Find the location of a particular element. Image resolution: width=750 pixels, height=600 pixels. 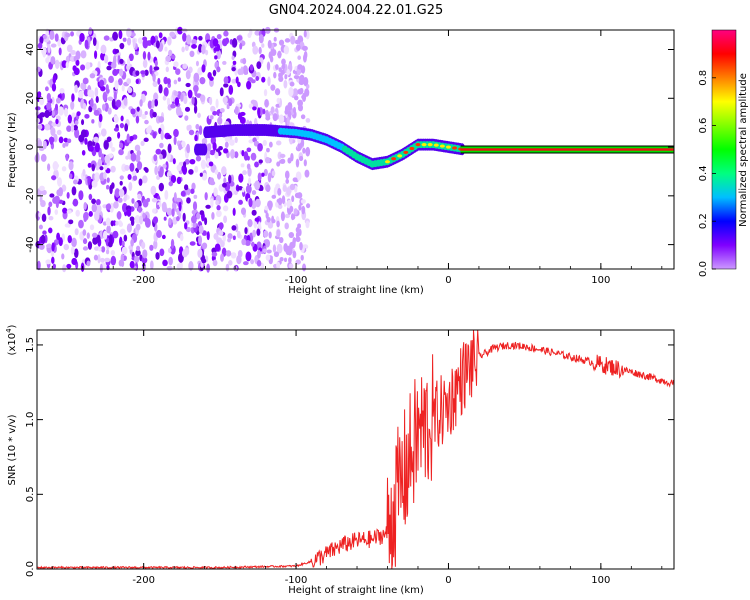

x-tick-label: 0 is located at coordinates (448, 280).